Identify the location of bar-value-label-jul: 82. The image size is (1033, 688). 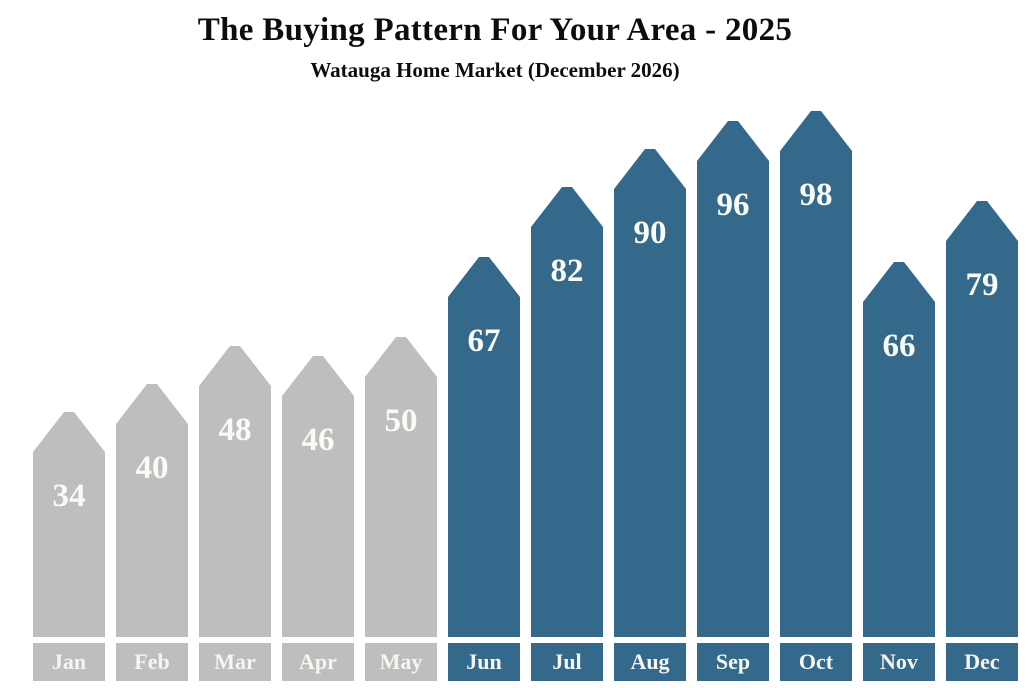
(567, 271).